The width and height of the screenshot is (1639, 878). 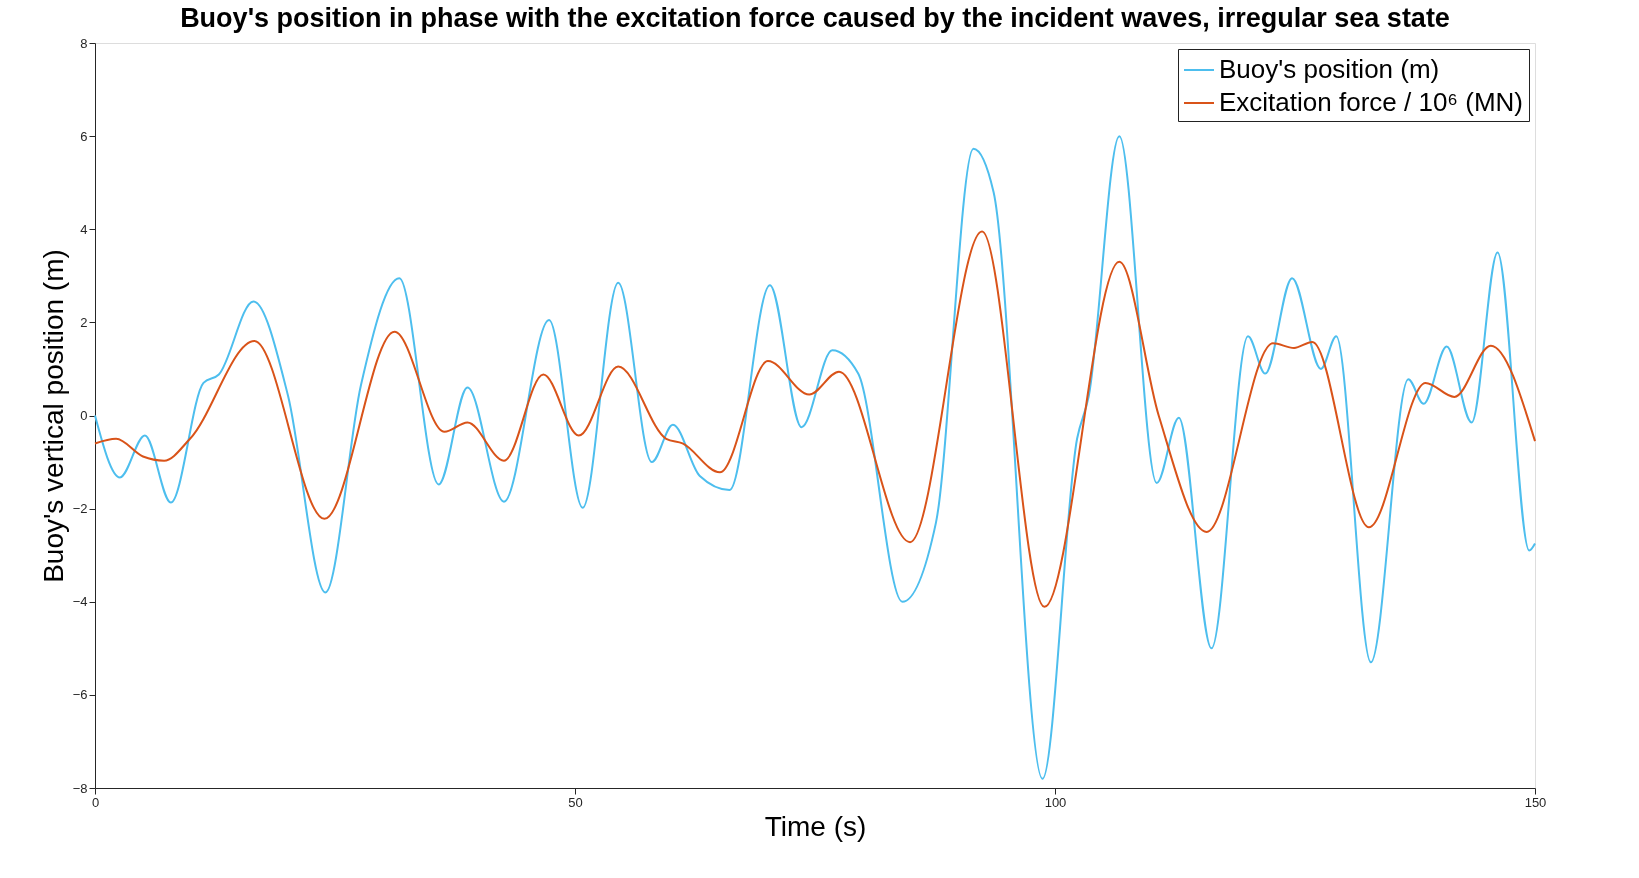 What do you see at coordinates (80, 509) in the screenshot?
I see `y-tick-label: −2` at bounding box center [80, 509].